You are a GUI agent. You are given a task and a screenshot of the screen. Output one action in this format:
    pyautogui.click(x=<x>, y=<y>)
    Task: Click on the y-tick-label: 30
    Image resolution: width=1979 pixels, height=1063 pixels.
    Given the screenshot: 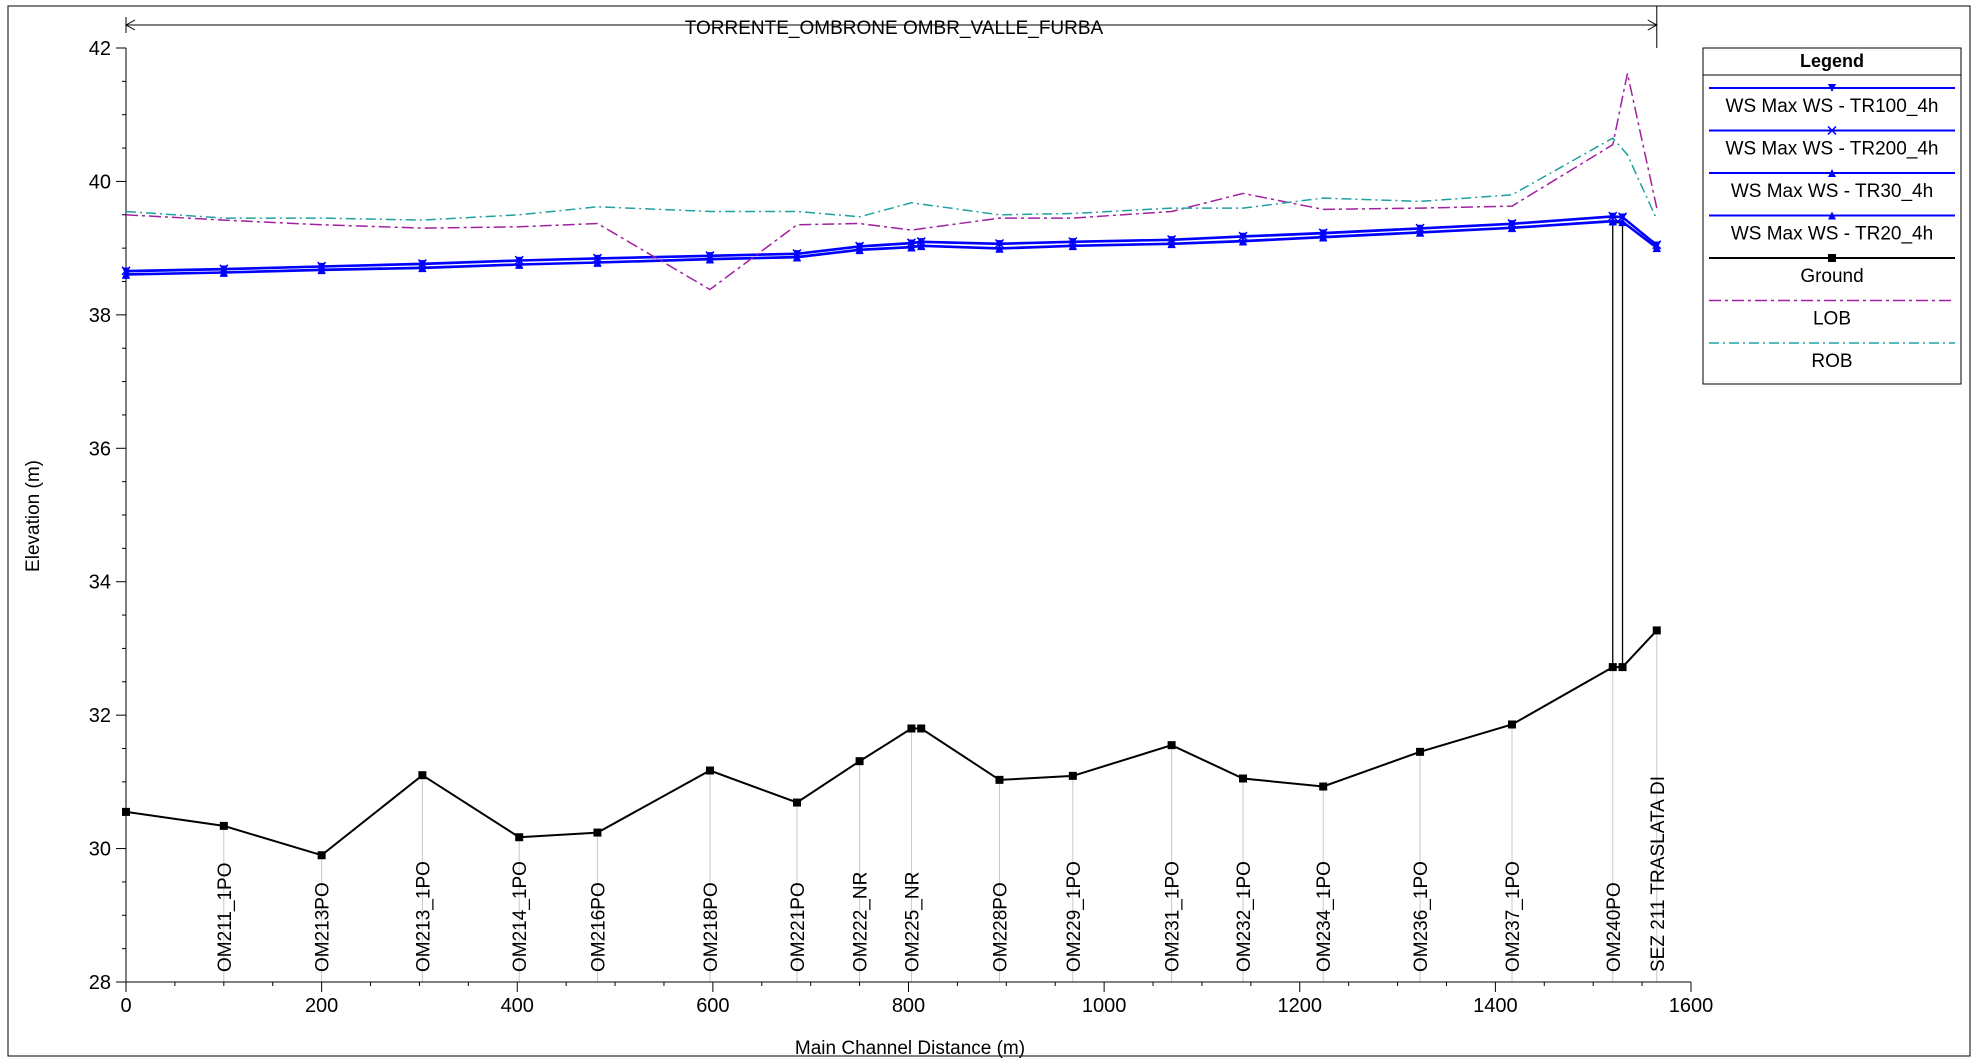 What is the action you would take?
    pyautogui.click(x=100, y=850)
    